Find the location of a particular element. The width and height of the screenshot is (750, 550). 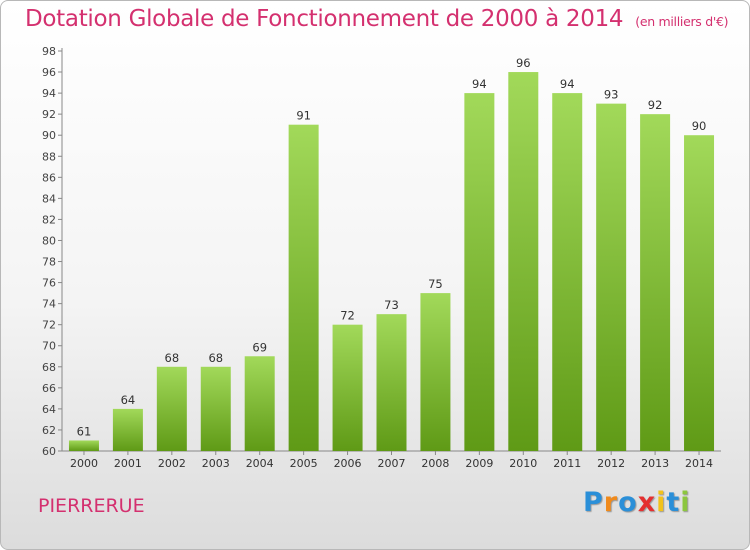

y-tick-label: 94 is located at coordinates (49, 93).